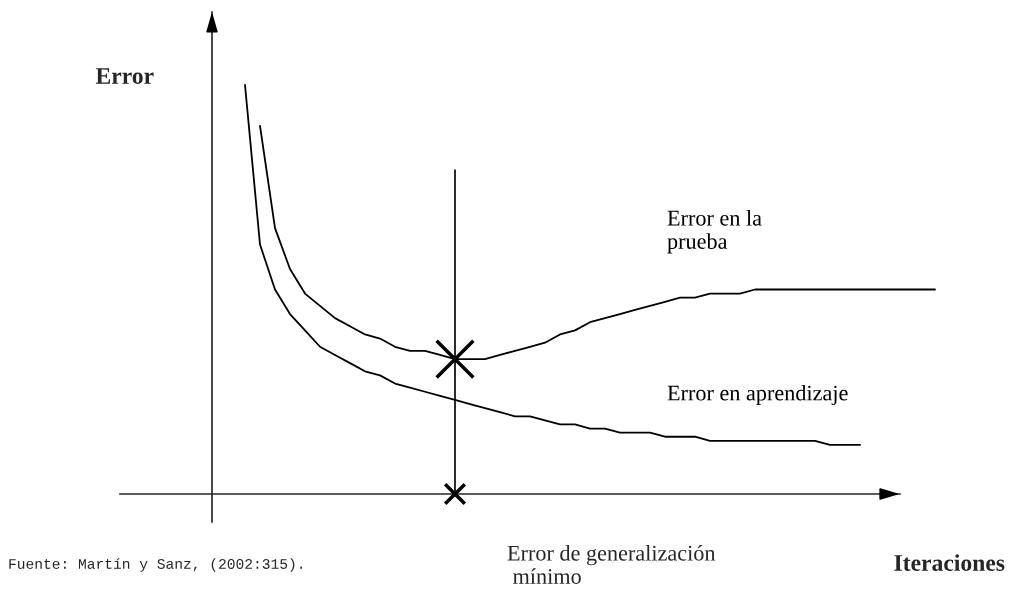  What do you see at coordinates (124, 76) in the screenshot?
I see `y-axis-title: Error` at bounding box center [124, 76].